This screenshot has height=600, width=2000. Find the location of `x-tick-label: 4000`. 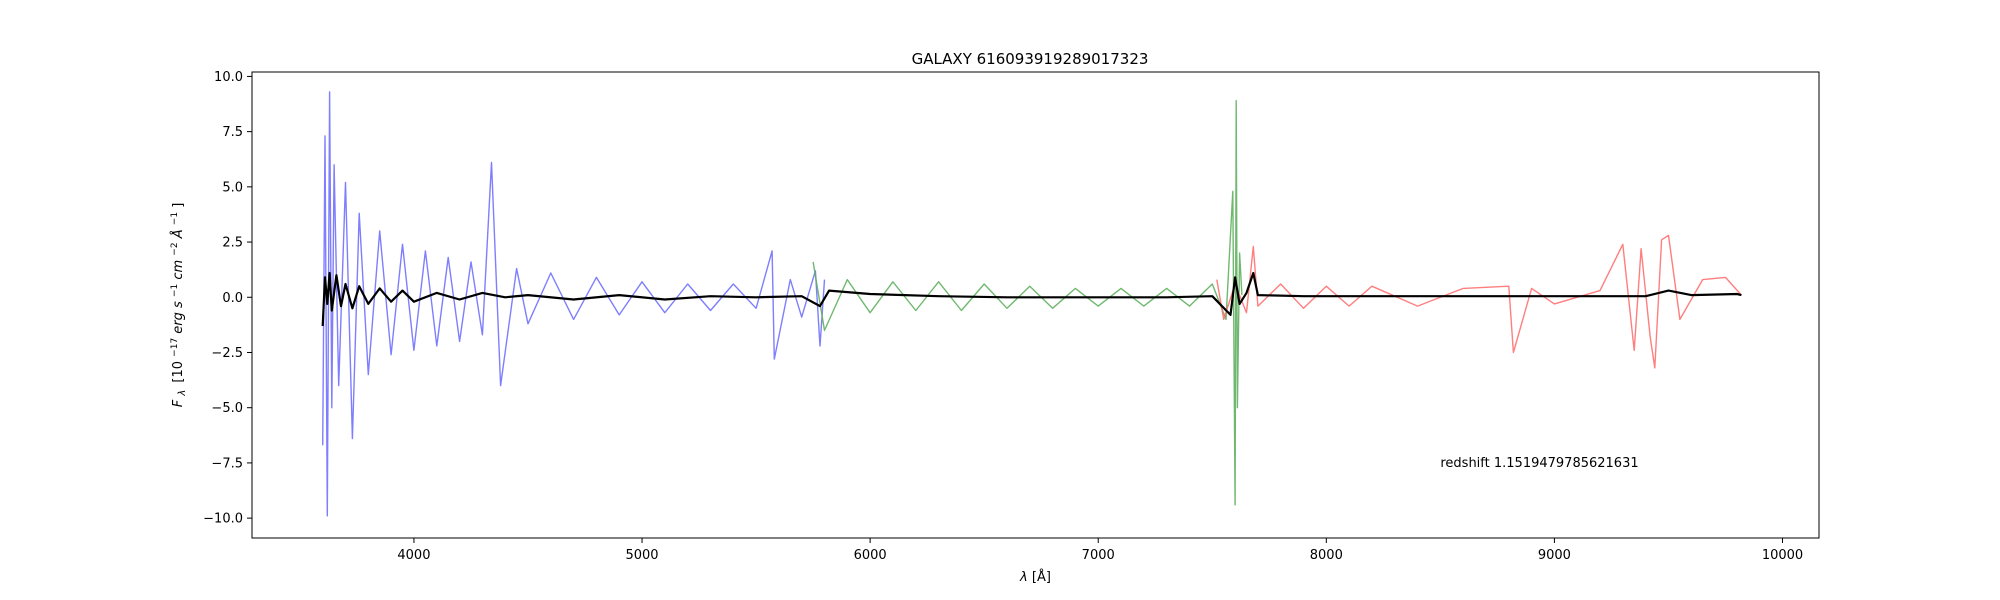

x-tick-label: 4000 is located at coordinates (413, 555).